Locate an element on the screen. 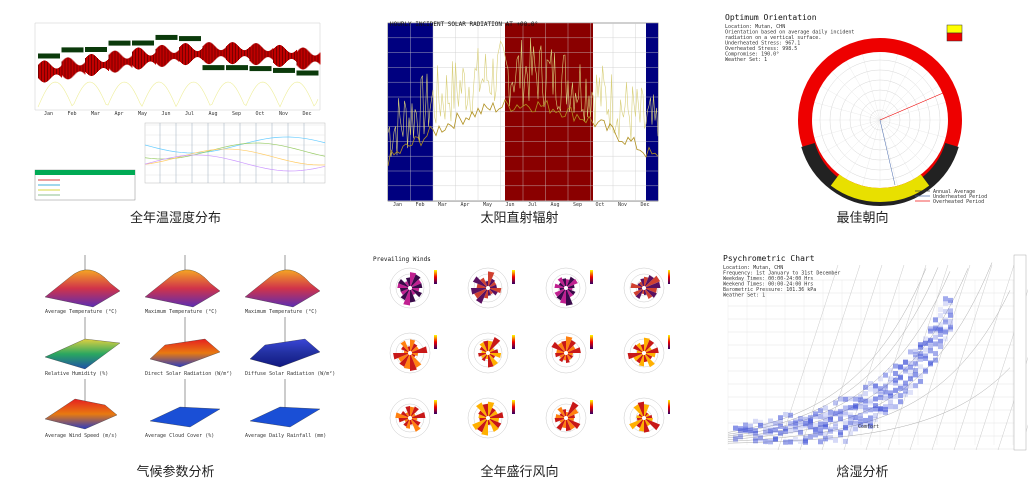 Image resolution: width=1033 pixels, height=496 pixels. psychro-info-line: Weekend Times: 00:00-24:00 Hrs is located at coordinates (768, 285).